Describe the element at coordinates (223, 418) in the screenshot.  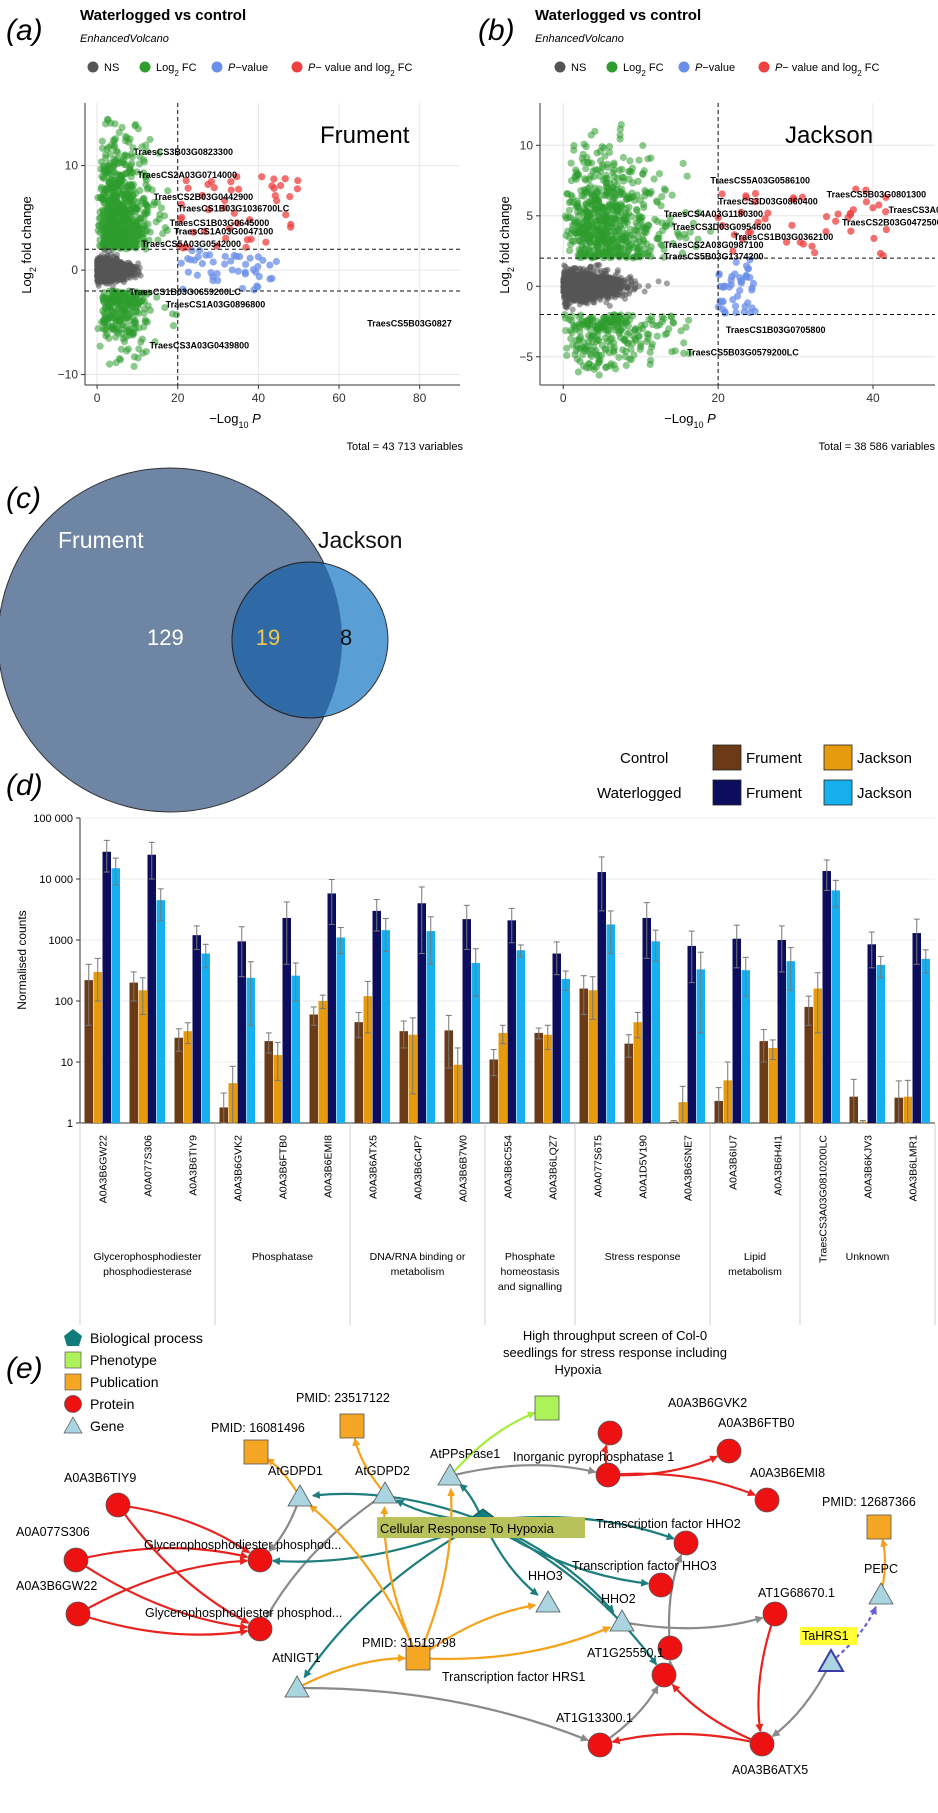
I see `panel-a-xlabel-main: −Log` at that location.